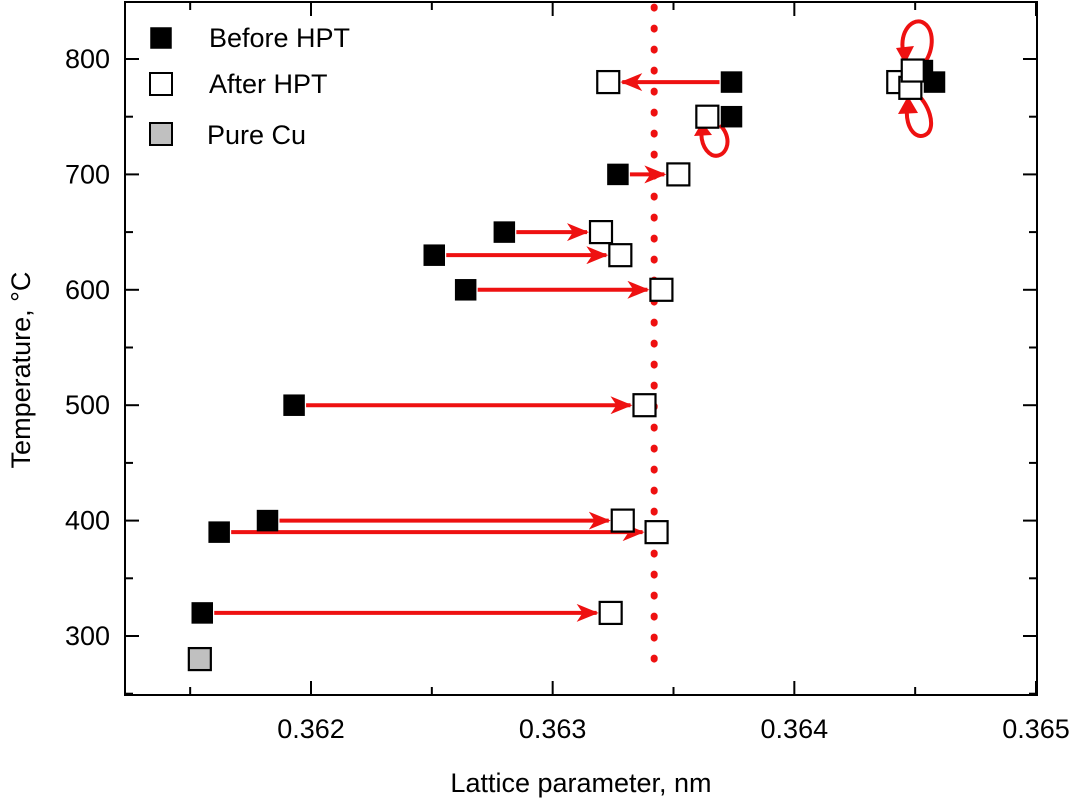 The height and width of the screenshot is (804, 1080). I want to click on y-tick-label: 500, so click(87, 405).